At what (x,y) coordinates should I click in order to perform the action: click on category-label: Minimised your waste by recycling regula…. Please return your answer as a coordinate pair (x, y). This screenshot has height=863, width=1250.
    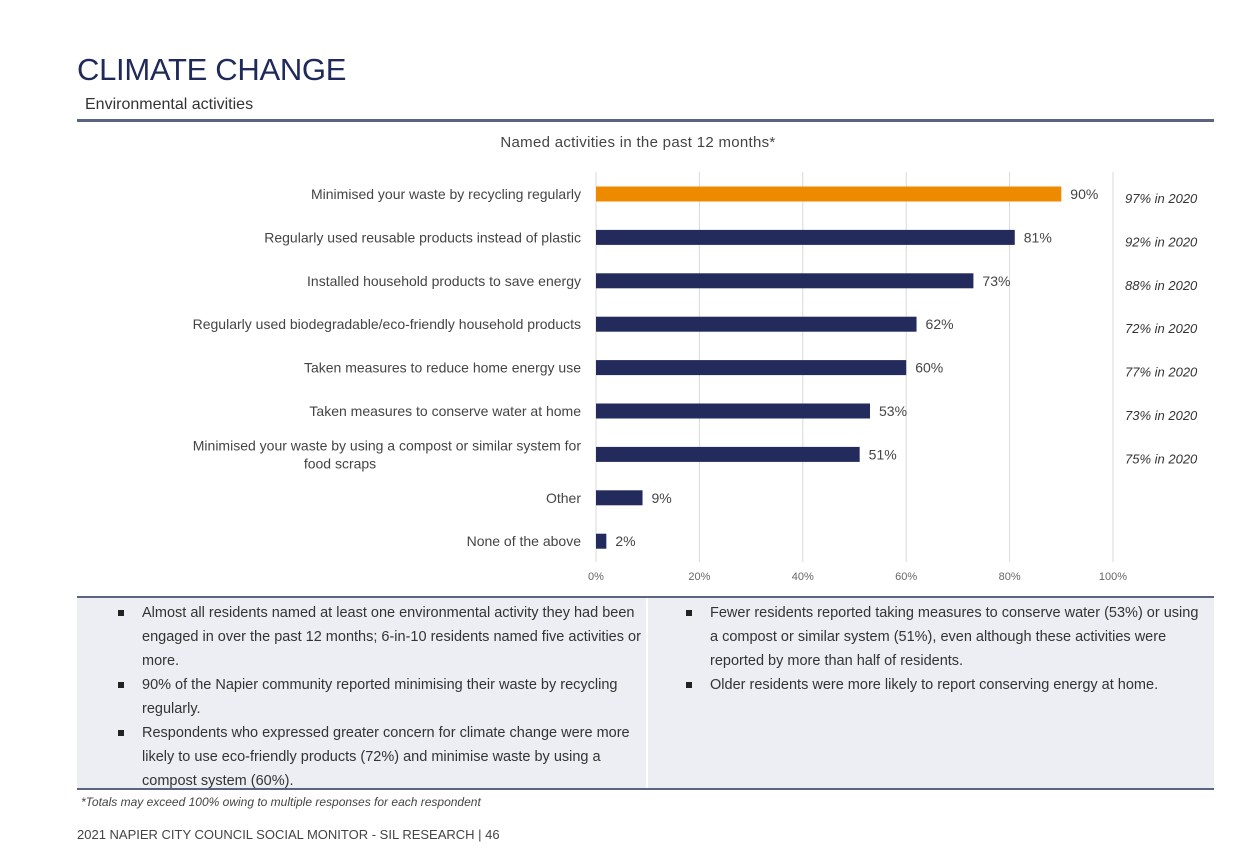
    Looking at the image, I should click on (446, 194).